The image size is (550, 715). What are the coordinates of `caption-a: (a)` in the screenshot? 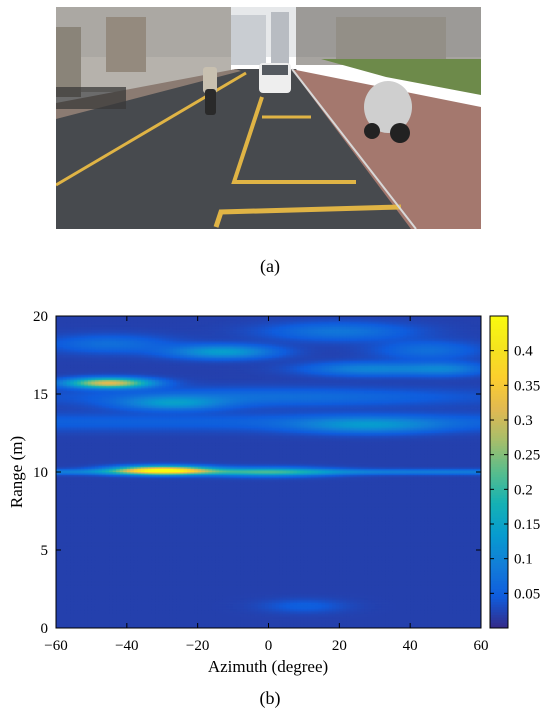 It's located at (270, 266).